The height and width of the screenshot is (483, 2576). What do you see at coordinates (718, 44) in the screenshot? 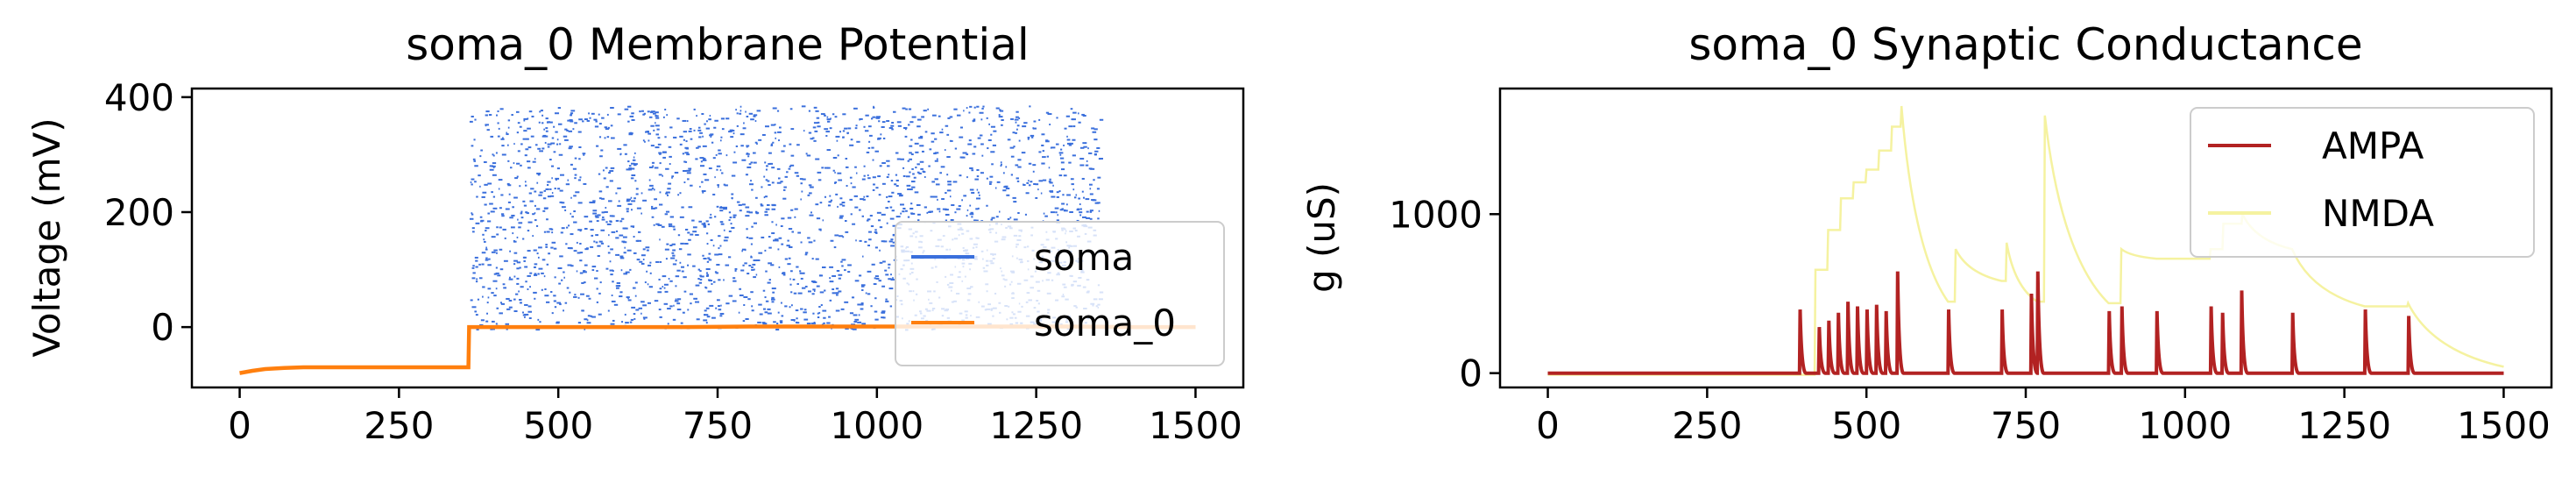
I see `chart-title: soma_0 Membrane Potential` at bounding box center [718, 44].